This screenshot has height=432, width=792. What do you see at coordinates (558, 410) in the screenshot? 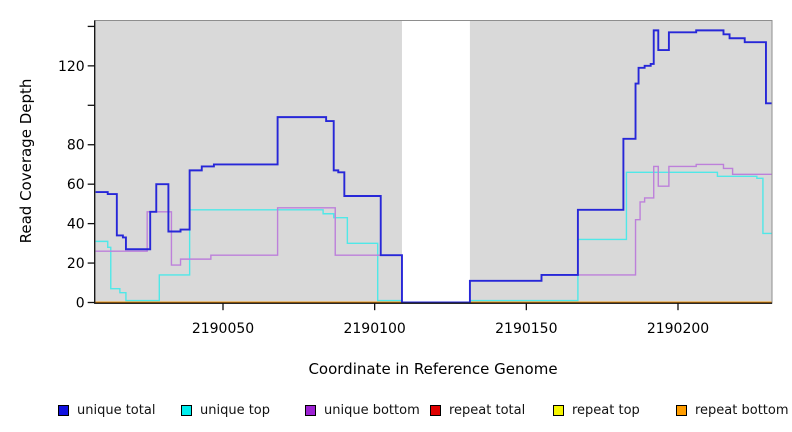
I see `repeat-top-swatch-icon` at bounding box center [558, 410].